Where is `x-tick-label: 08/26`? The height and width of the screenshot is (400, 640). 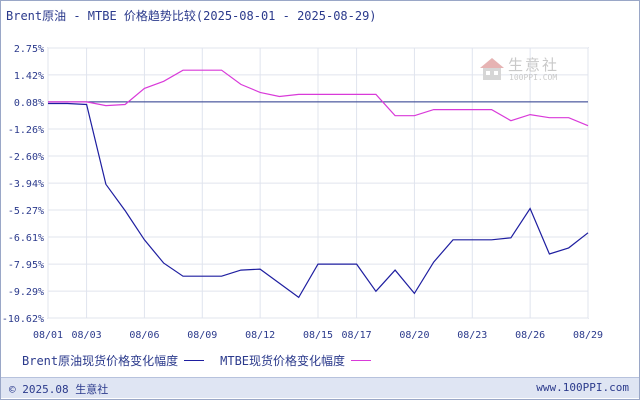 x-tick-label: 08/26 is located at coordinates (530, 335).